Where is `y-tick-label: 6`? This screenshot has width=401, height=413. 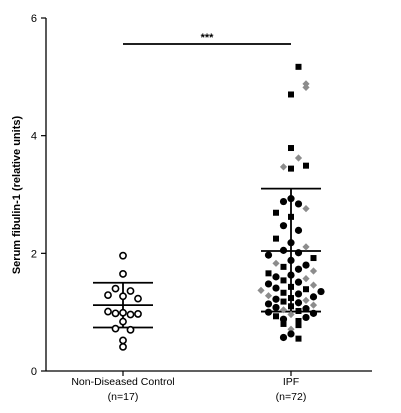
y-tick-label: 6 is located at coordinates (34, 19).